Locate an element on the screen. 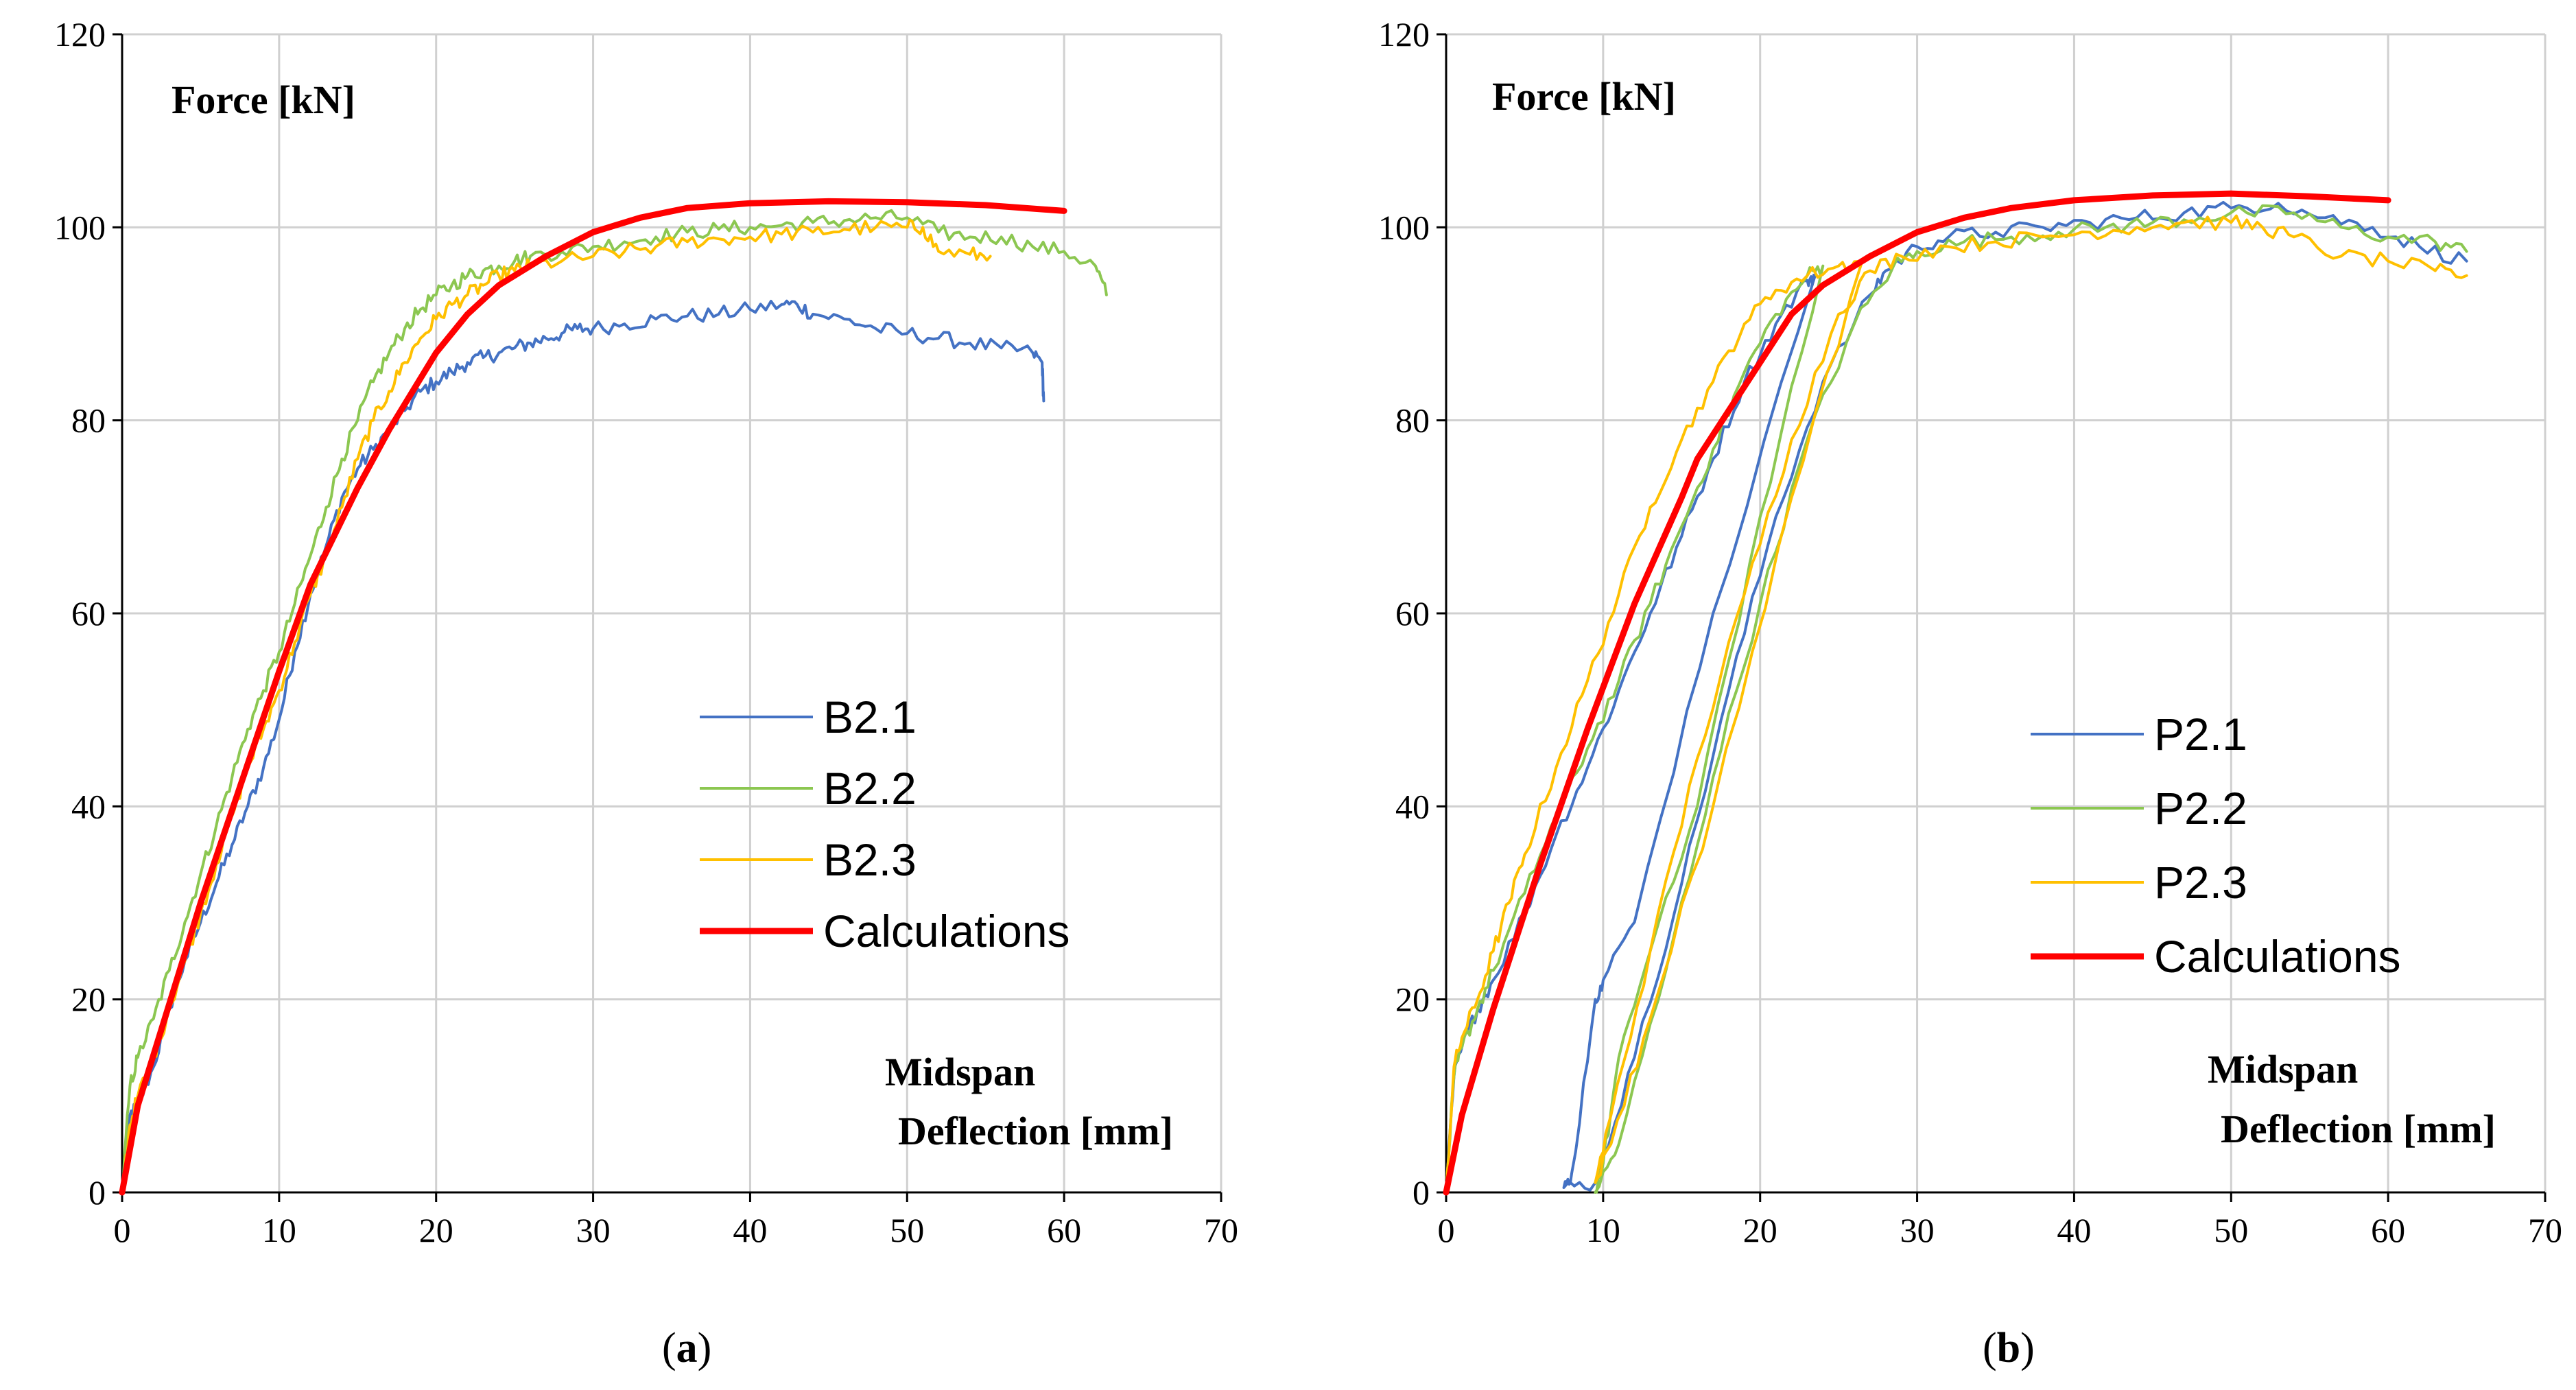  legend-label: B2.3 is located at coordinates (870, 859).